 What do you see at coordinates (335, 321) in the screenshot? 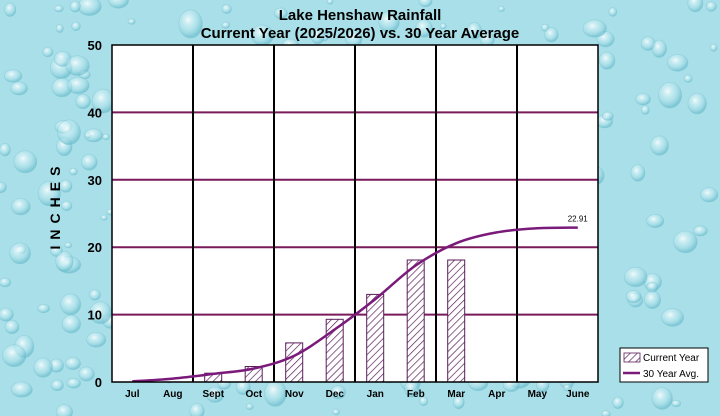
I see `bar-series-current-year` at bounding box center [335, 321].